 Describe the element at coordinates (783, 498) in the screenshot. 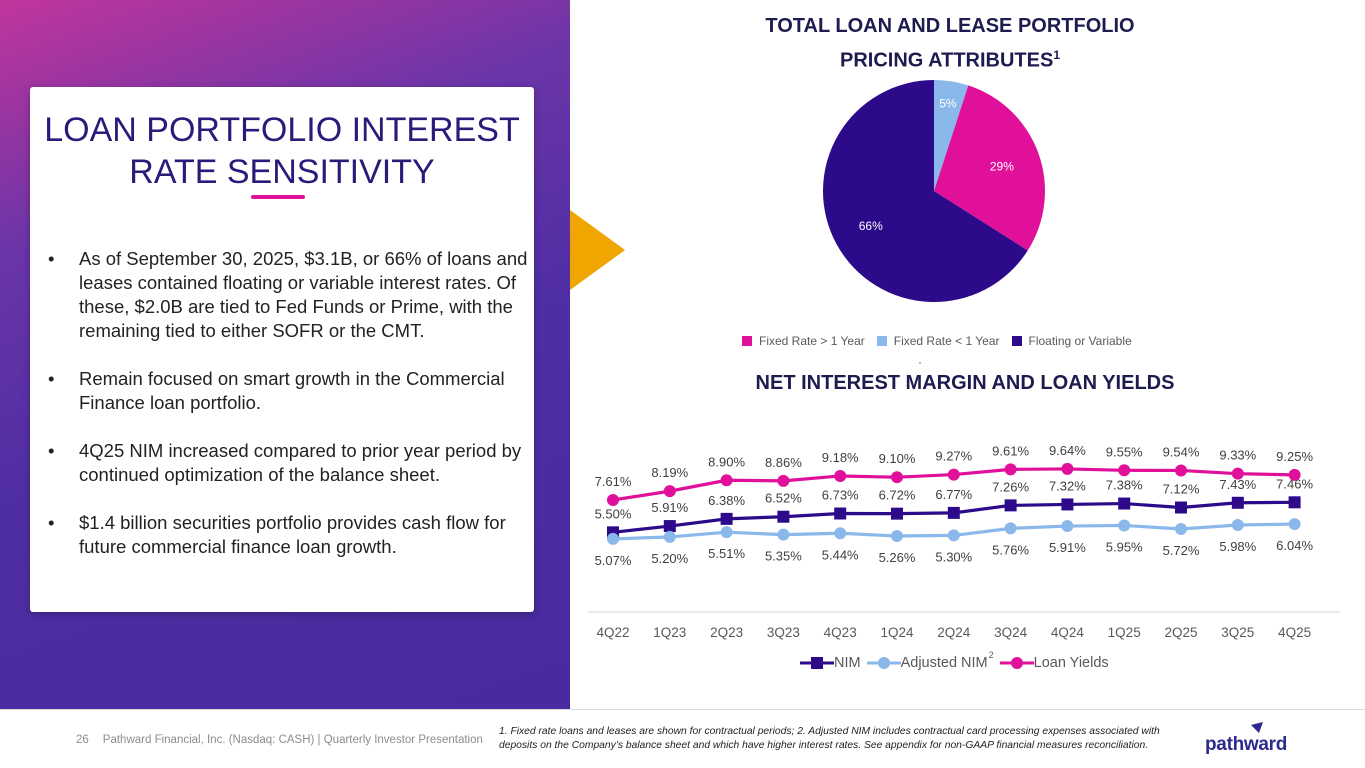

I see `data-label: 6.52%` at that location.